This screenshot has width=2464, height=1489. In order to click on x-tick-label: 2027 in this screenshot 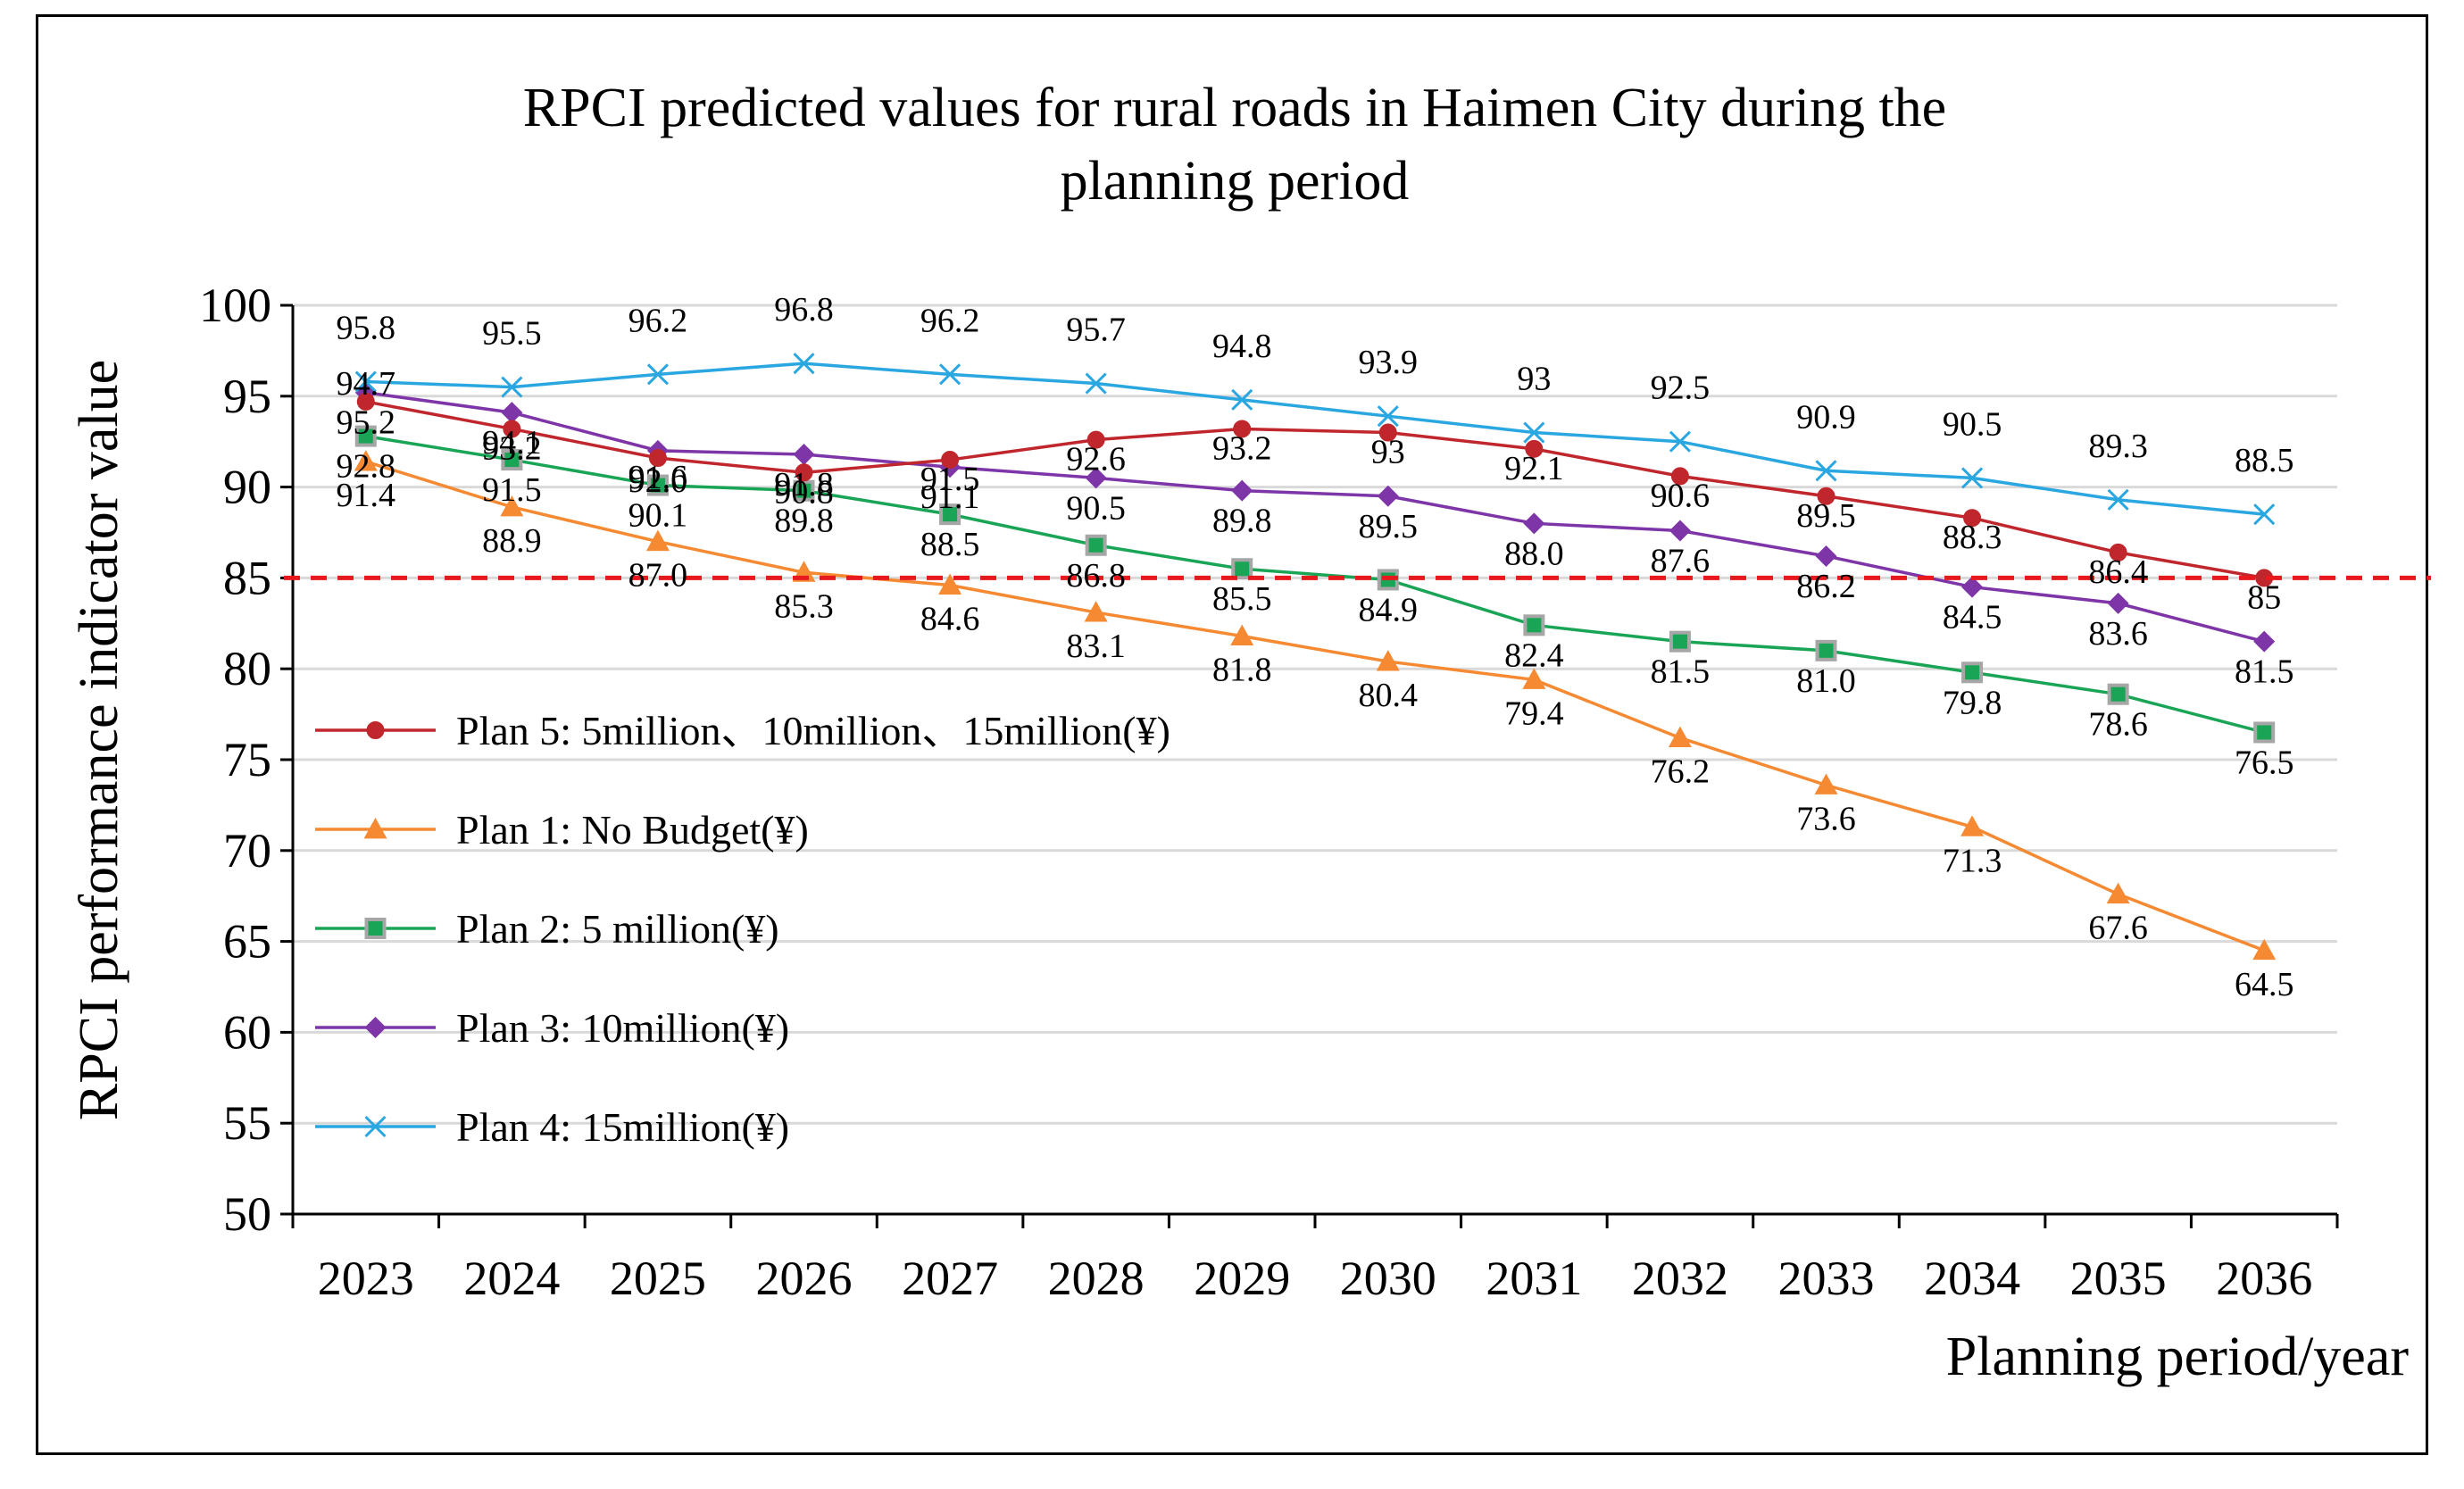, I will do `click(950, 1279)`.